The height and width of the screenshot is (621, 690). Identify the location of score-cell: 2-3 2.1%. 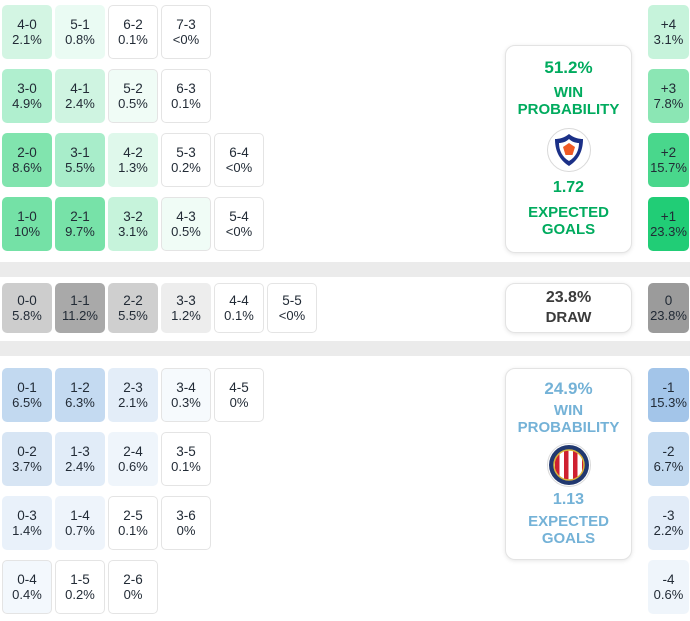
(133, 395).